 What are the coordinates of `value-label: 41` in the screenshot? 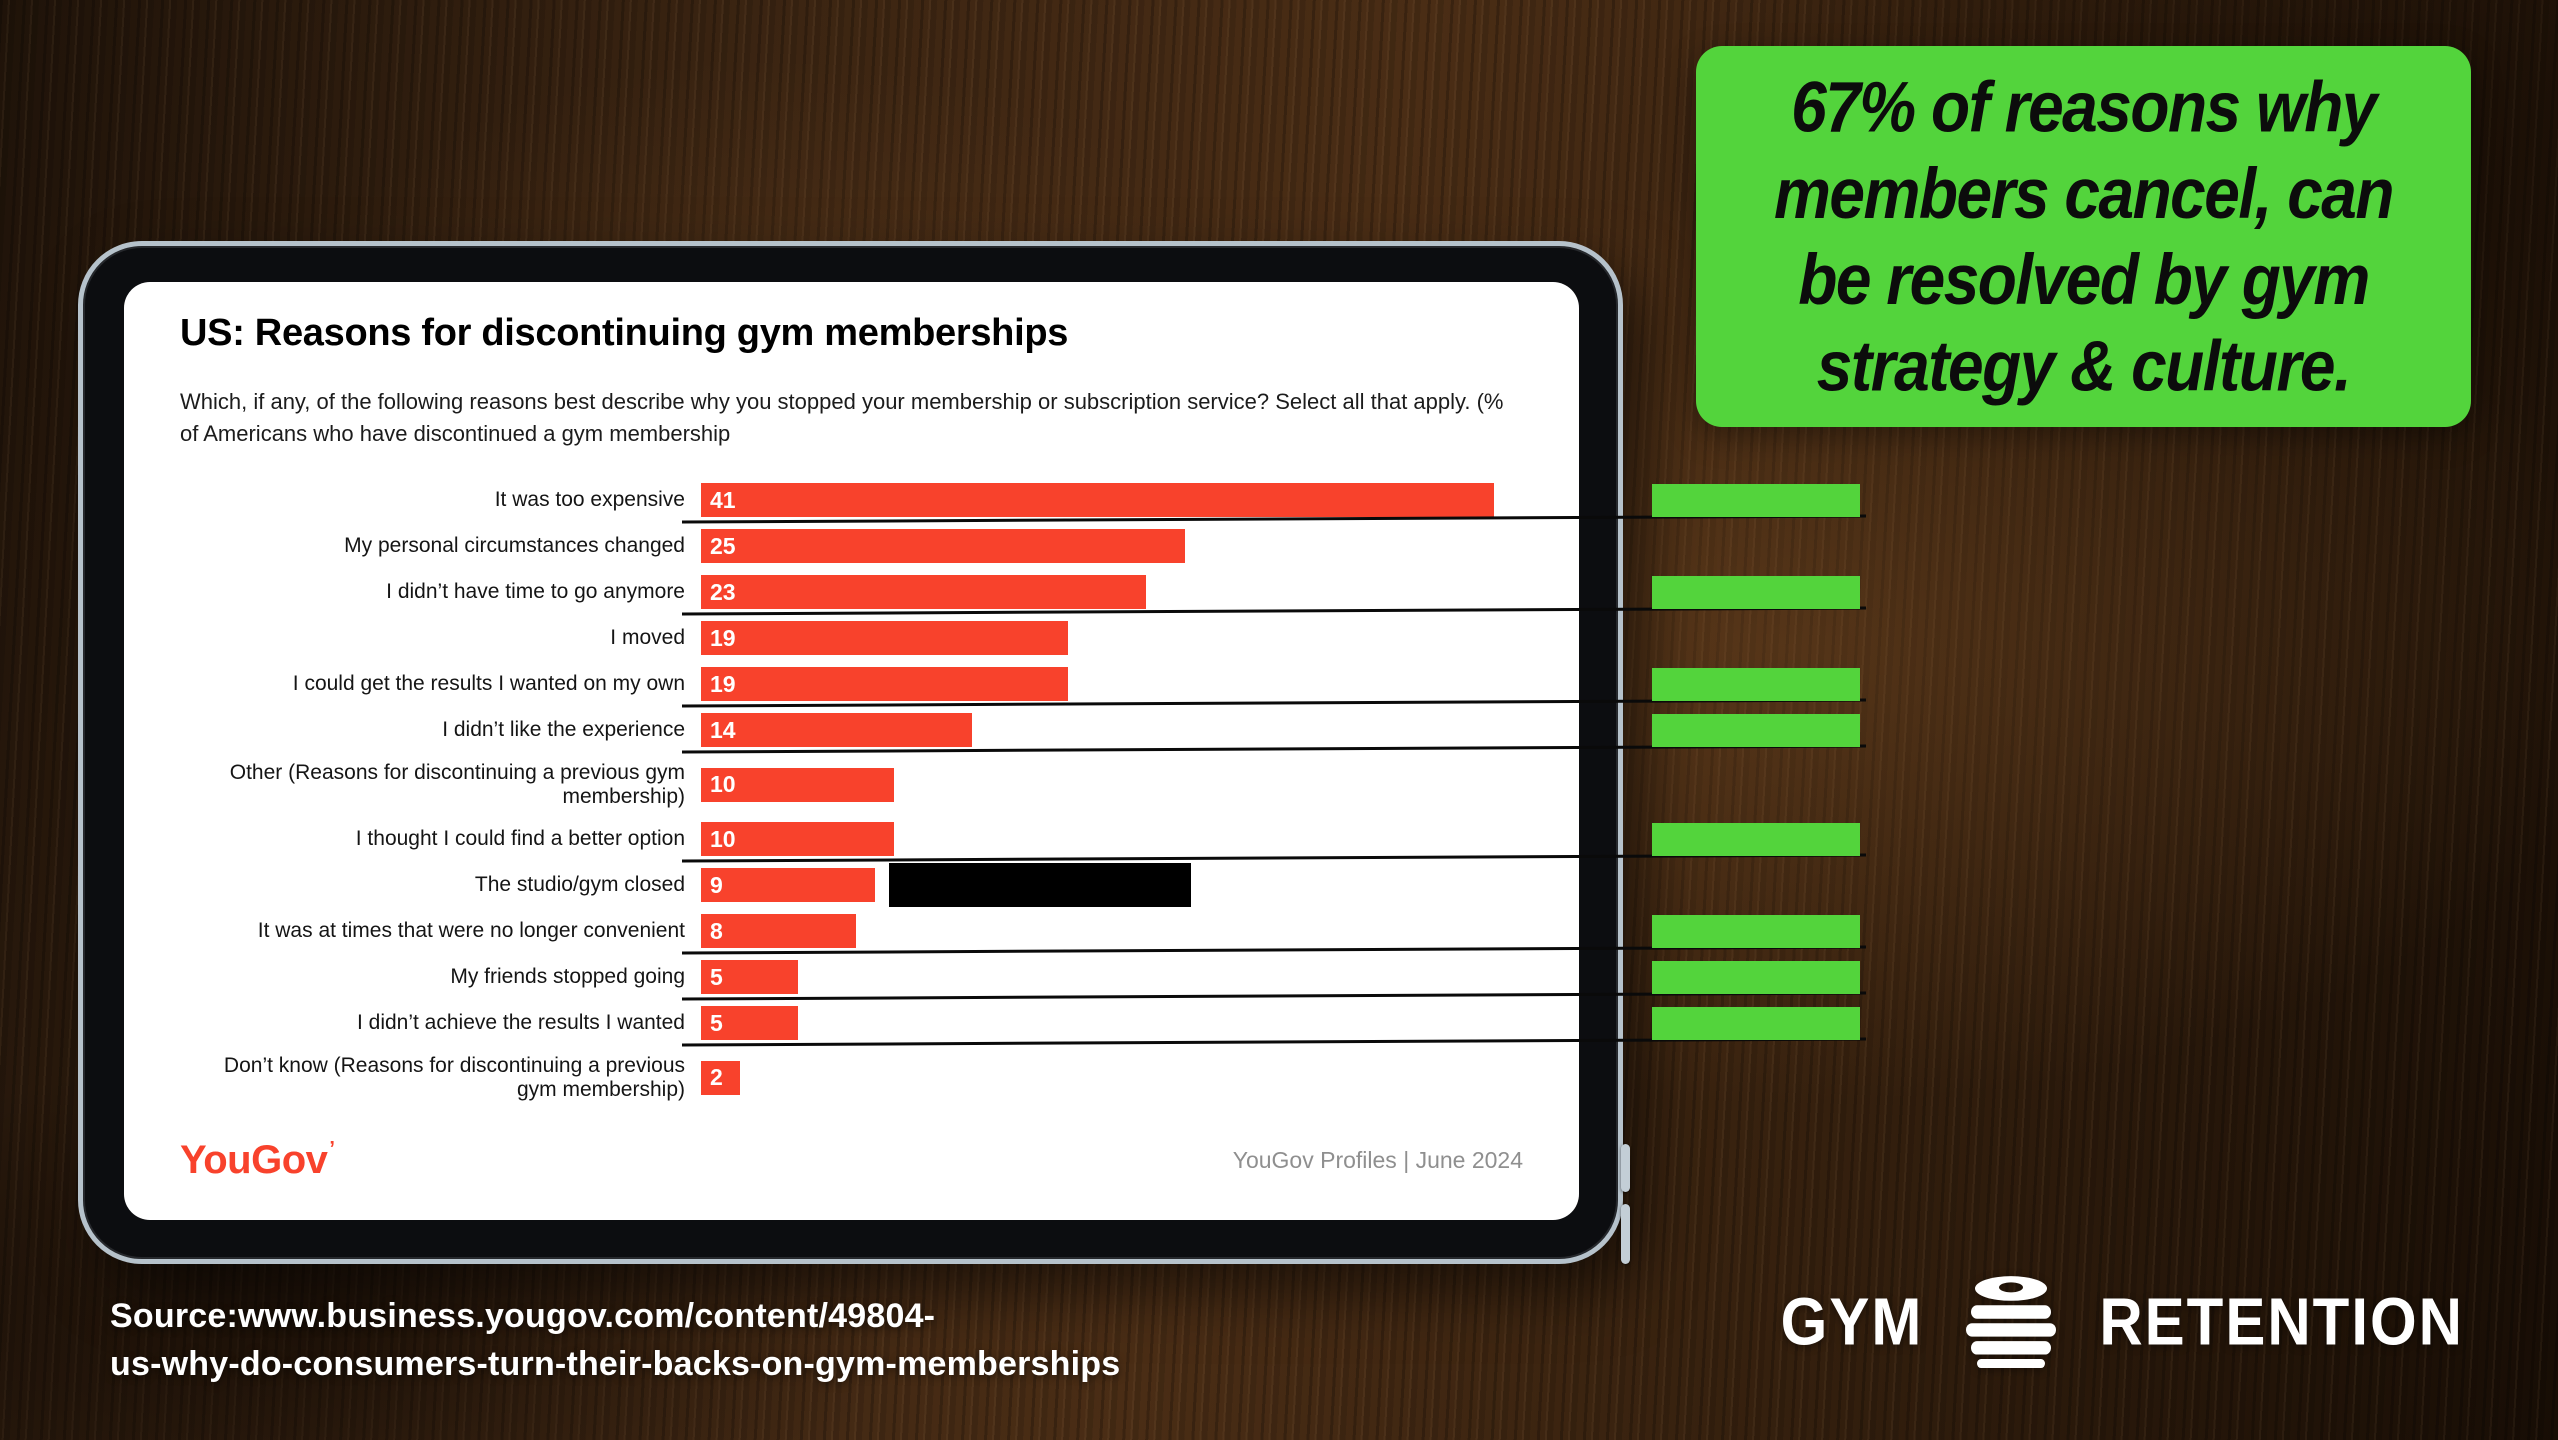 It's located at (723, 499).